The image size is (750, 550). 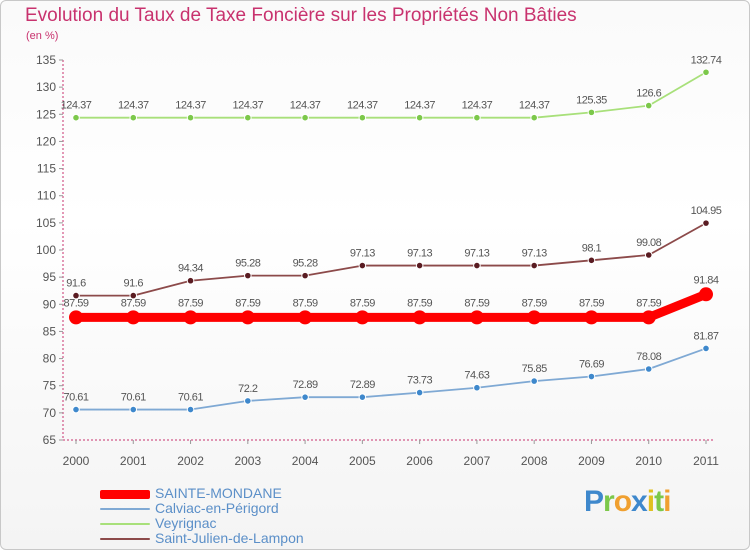 I want to click on data-label-saint-julien-de-lampon: 99.08, so click(x=648, y=243).